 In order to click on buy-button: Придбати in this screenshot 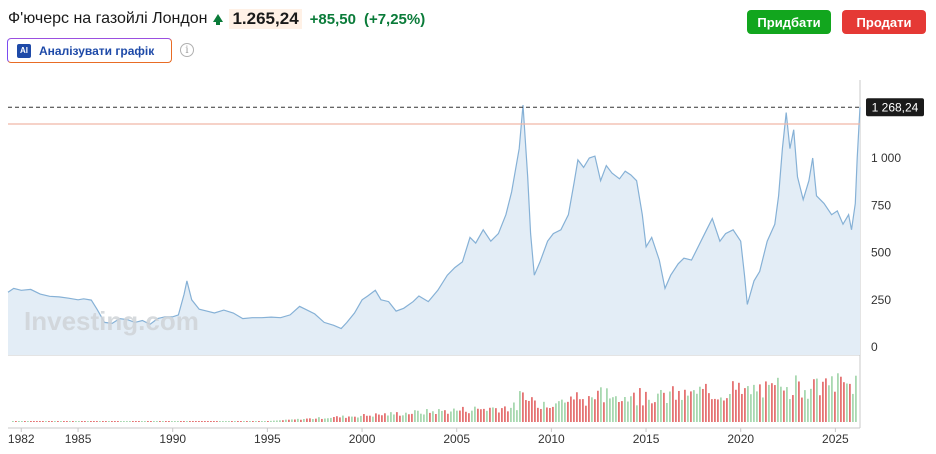, I will do `click(789, 22)`.